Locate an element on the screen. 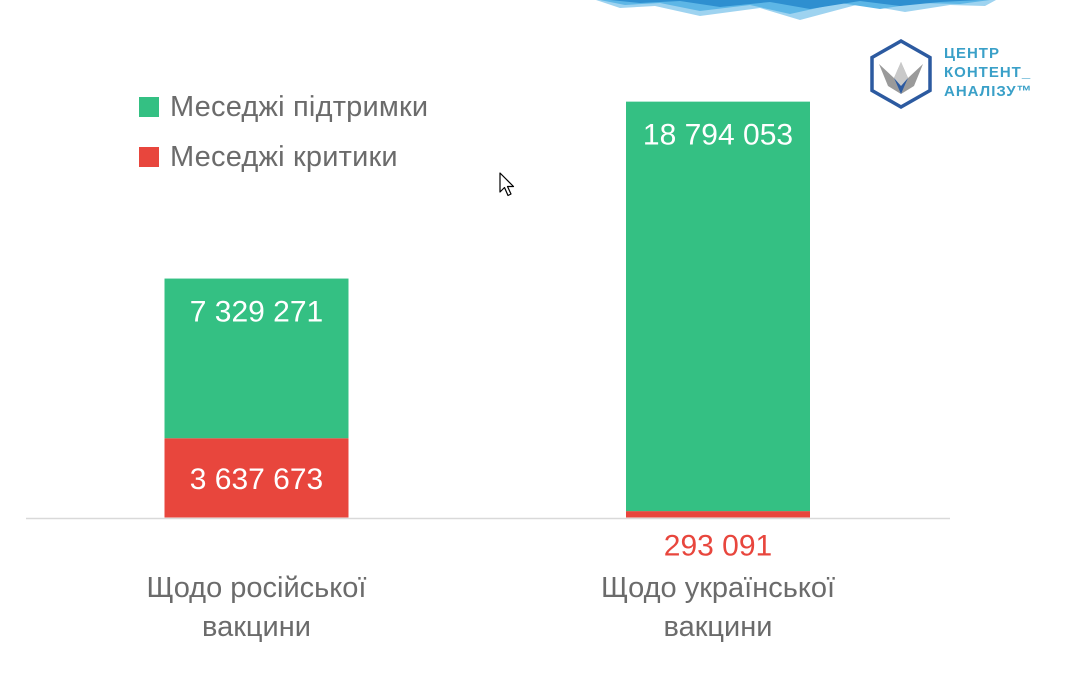 The height and width of the screenshot is (683, 1071). wave-banner-icon is located at coordinates (796, 10).